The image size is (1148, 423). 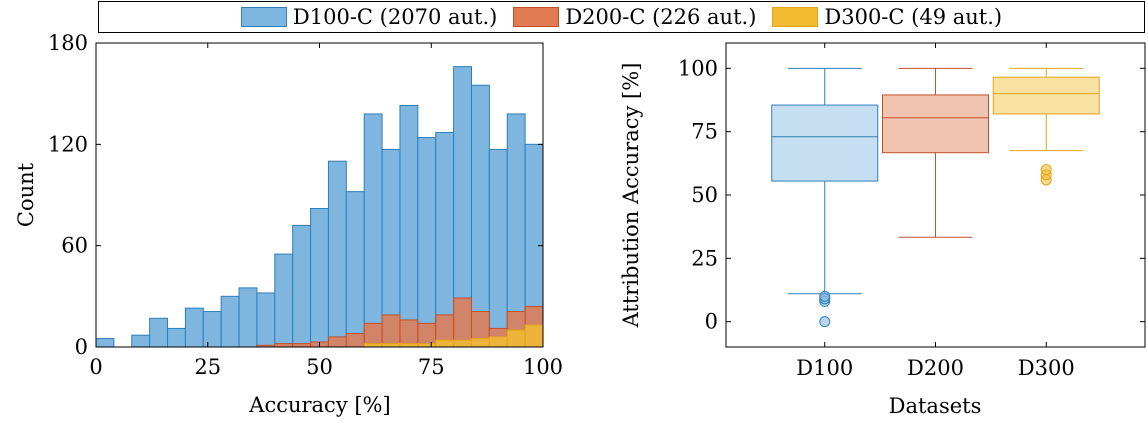 I want to click on boxplot-x-tick-label: D100, so click(x=824, y=368).